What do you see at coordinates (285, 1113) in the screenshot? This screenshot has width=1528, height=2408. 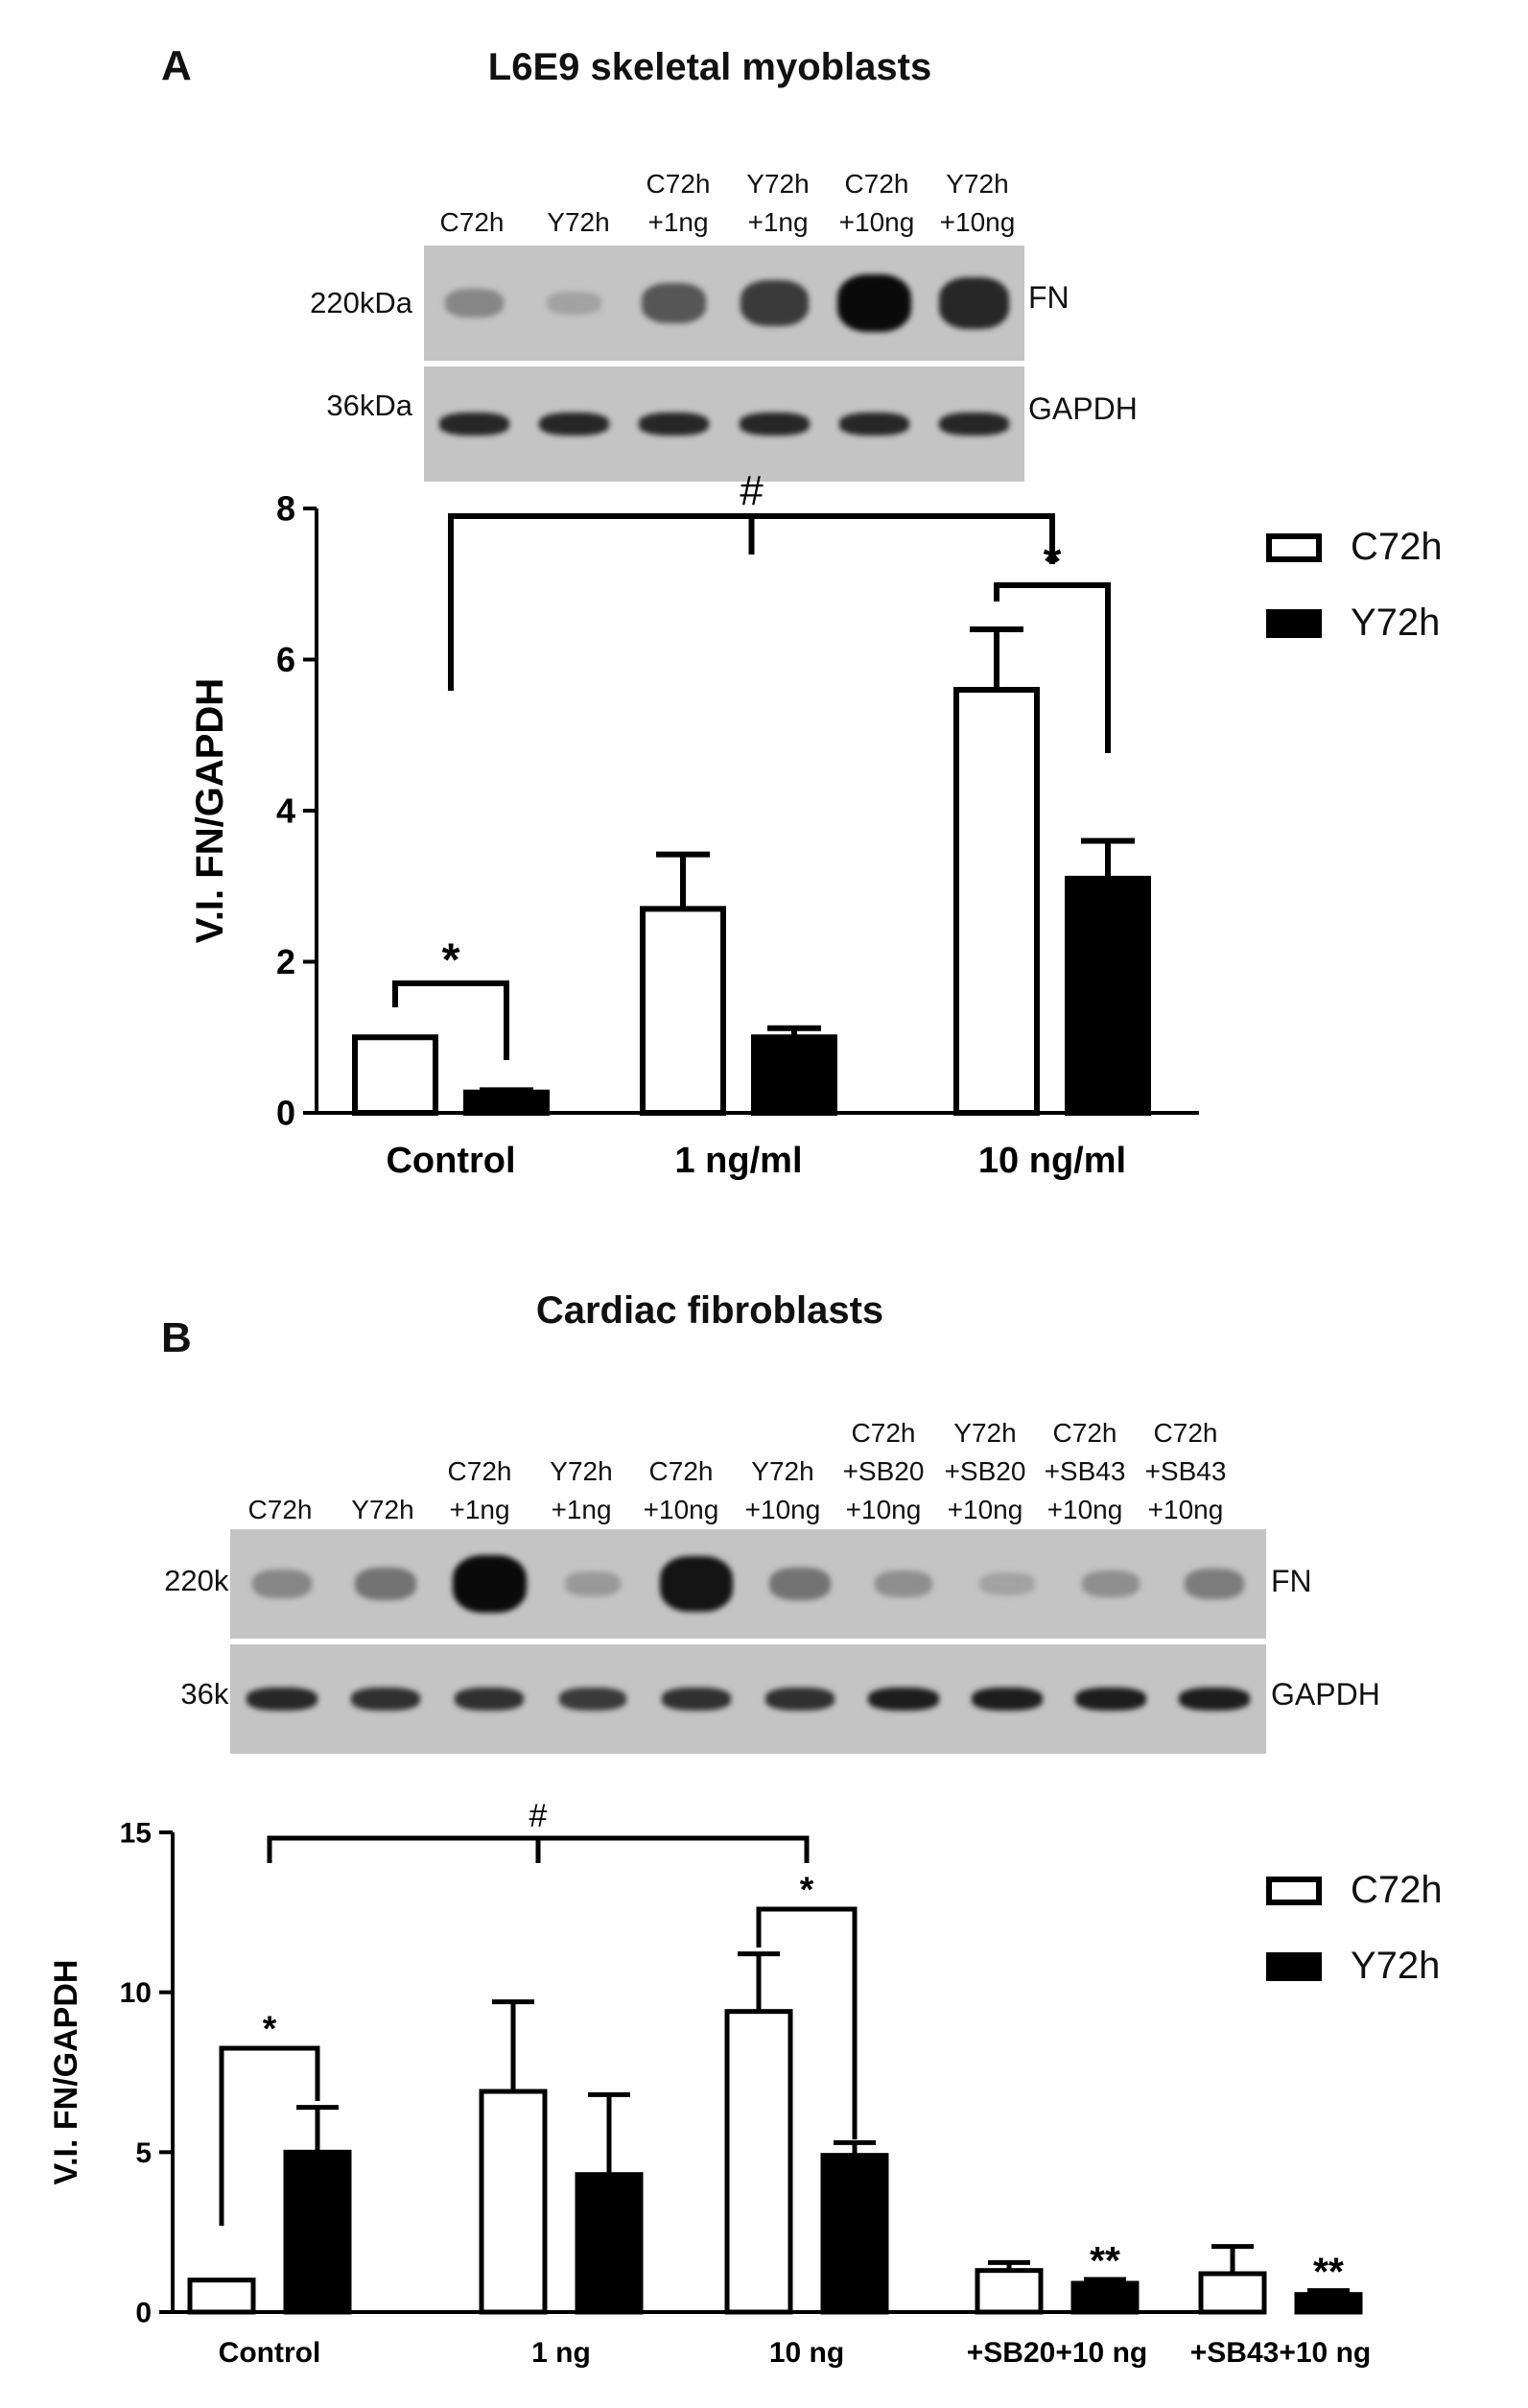 I see `y-tick-label: 0` at bounding box center [285, 1113].